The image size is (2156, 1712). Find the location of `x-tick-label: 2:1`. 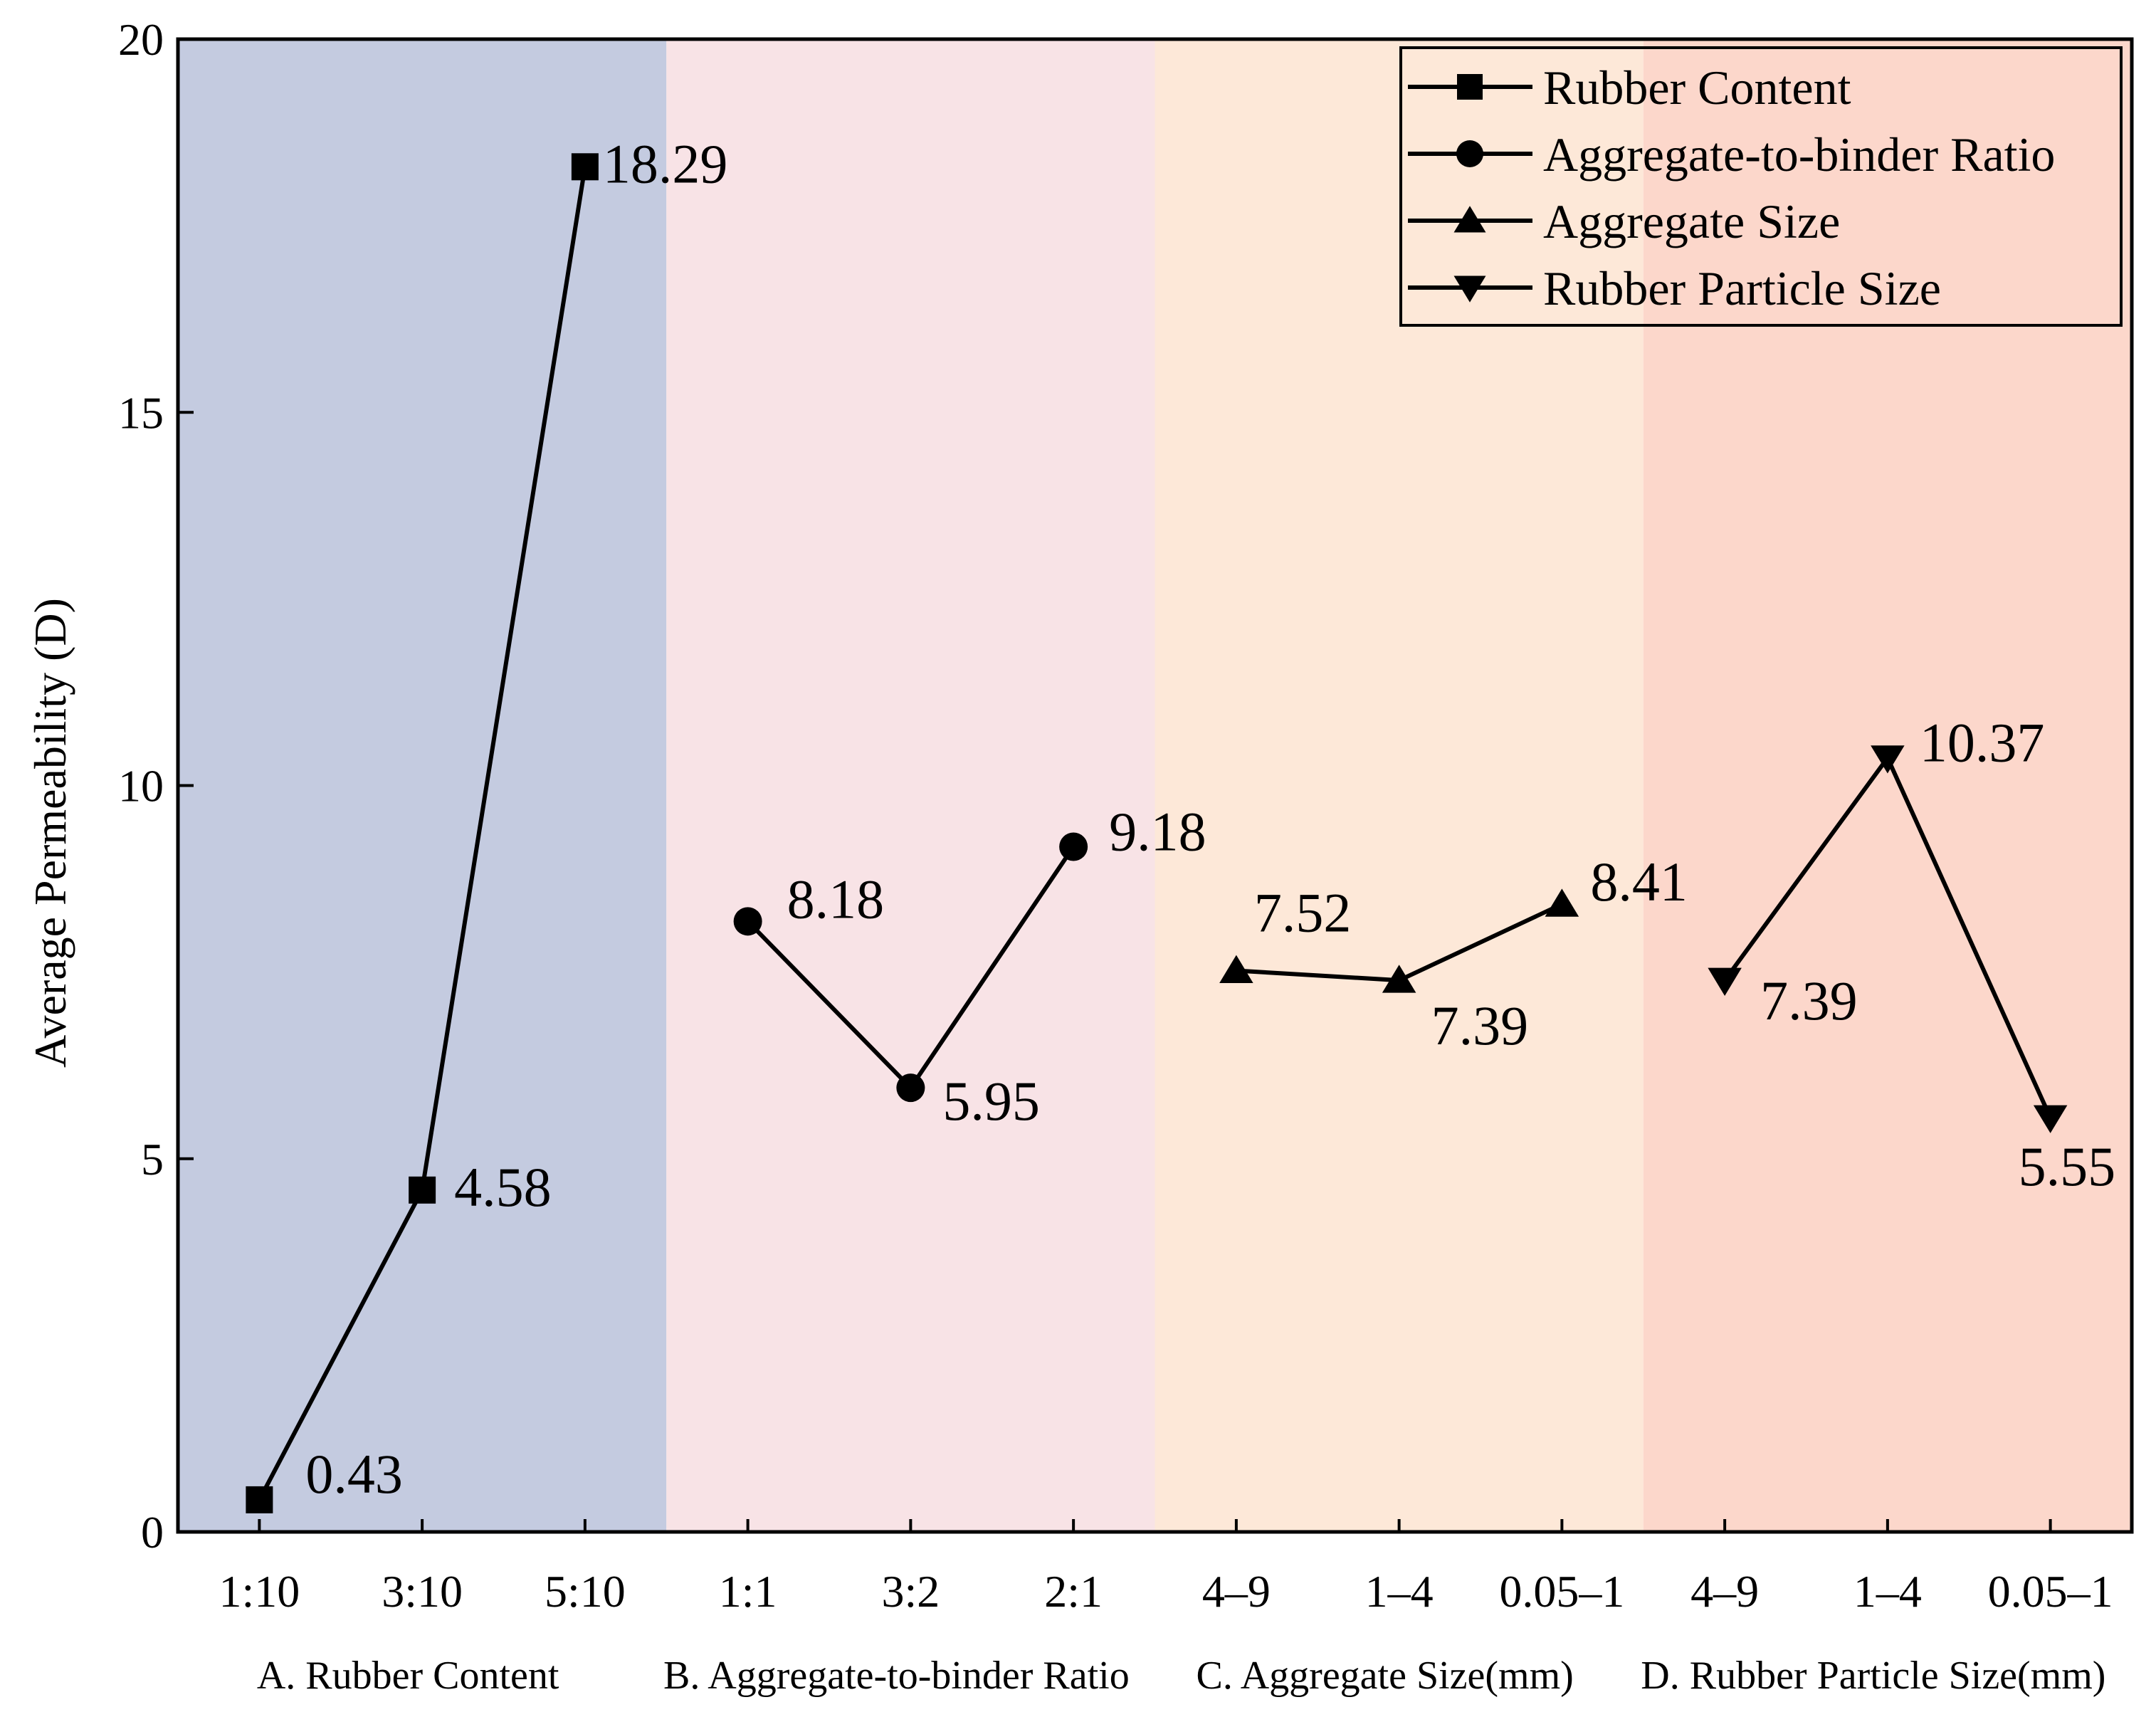

x-tick-label: 2:1 is located at coordinates (1073, 1592).